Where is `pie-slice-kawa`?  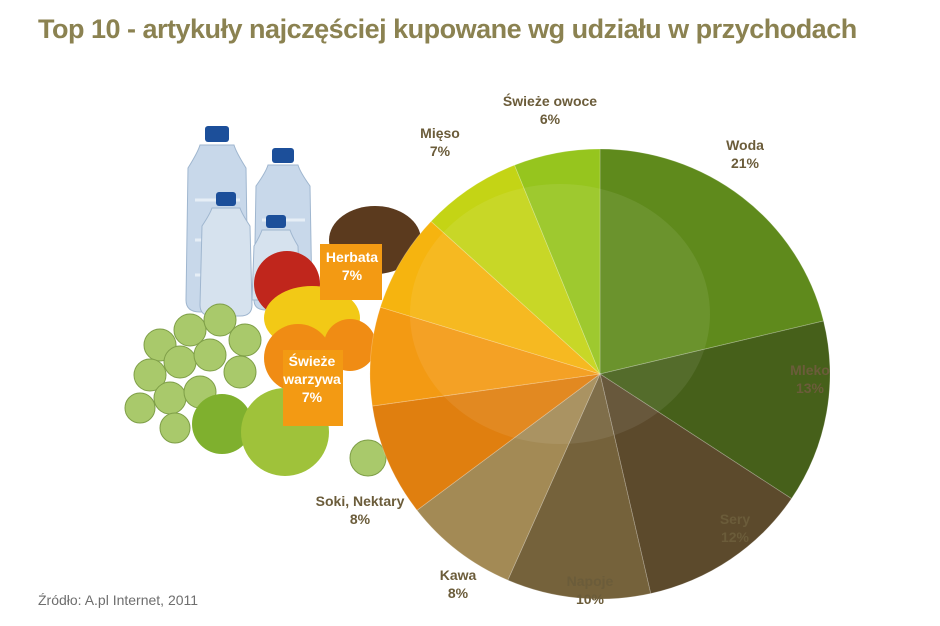 pie-slice-kawa is located at coordinates (508, 476).